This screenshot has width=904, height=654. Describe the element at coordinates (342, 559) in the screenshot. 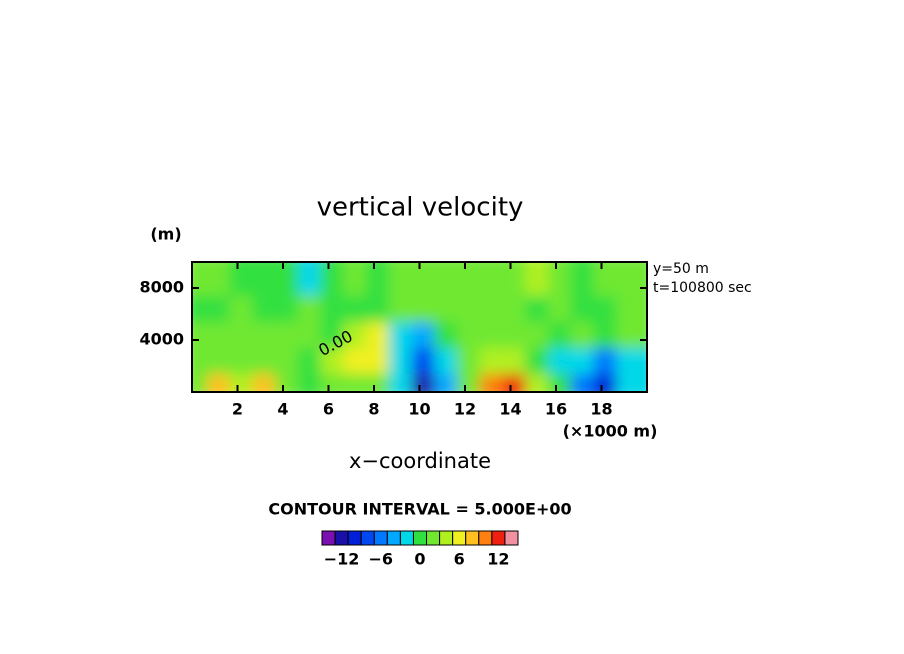

I see `colorbar-tick-label: −12` at that location.